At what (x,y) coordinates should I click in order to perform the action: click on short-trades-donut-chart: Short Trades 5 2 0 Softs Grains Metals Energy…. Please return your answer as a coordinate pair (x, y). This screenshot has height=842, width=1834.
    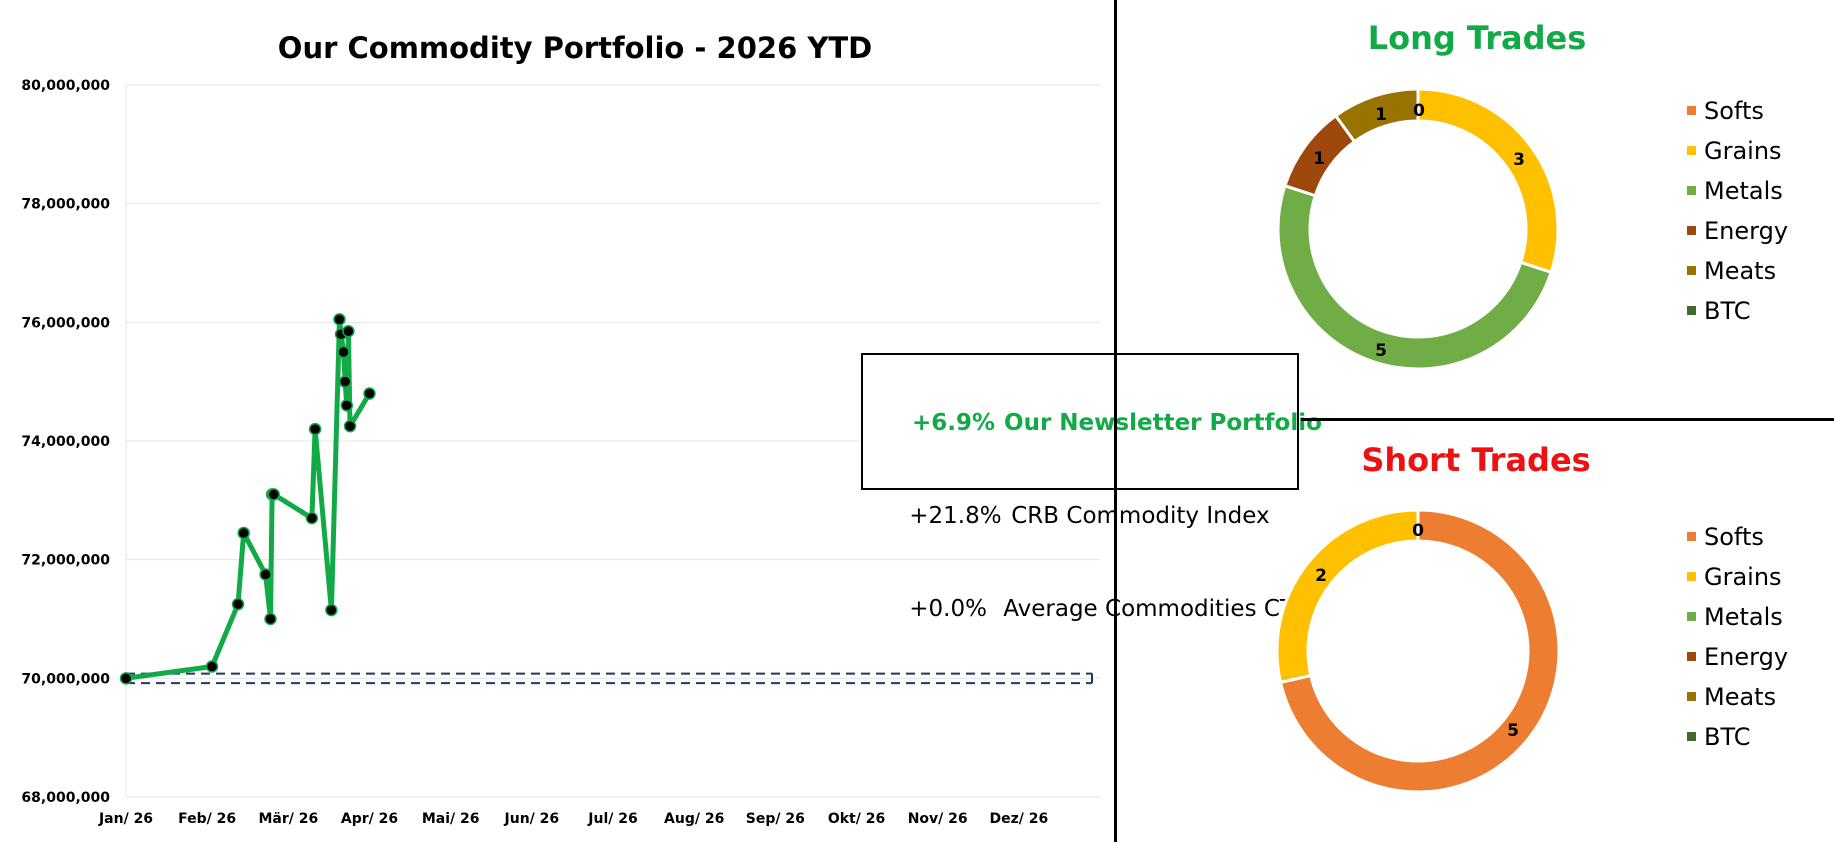
    Looking at the image, I should click on (1531, 617).